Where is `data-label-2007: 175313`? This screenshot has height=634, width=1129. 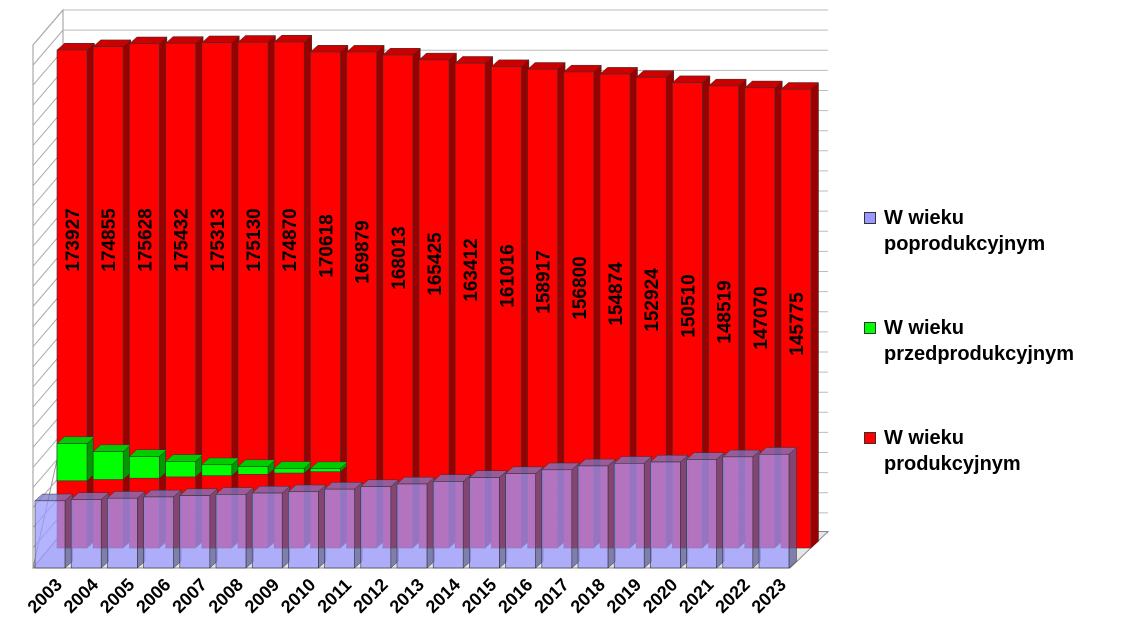 data-label-2007: 175313 is located at coordinates (218, 239).